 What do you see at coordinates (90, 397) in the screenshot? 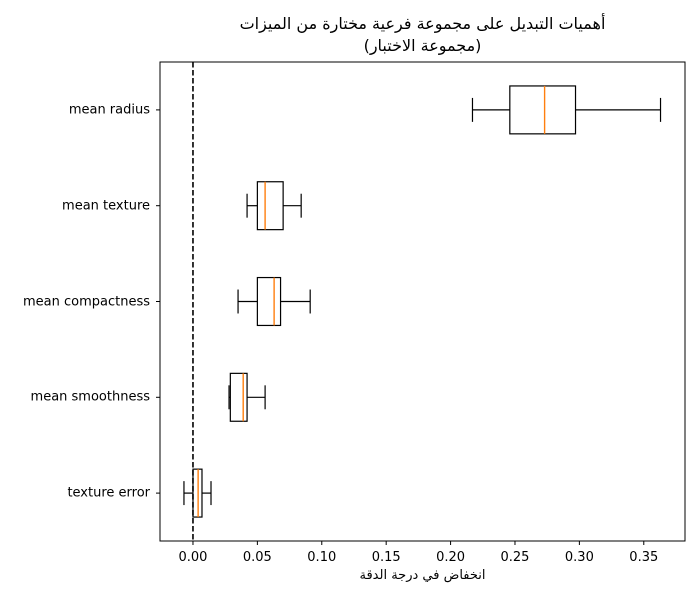
I see `y-tick-label: mean smoothness` at bounding box center [90, 397].